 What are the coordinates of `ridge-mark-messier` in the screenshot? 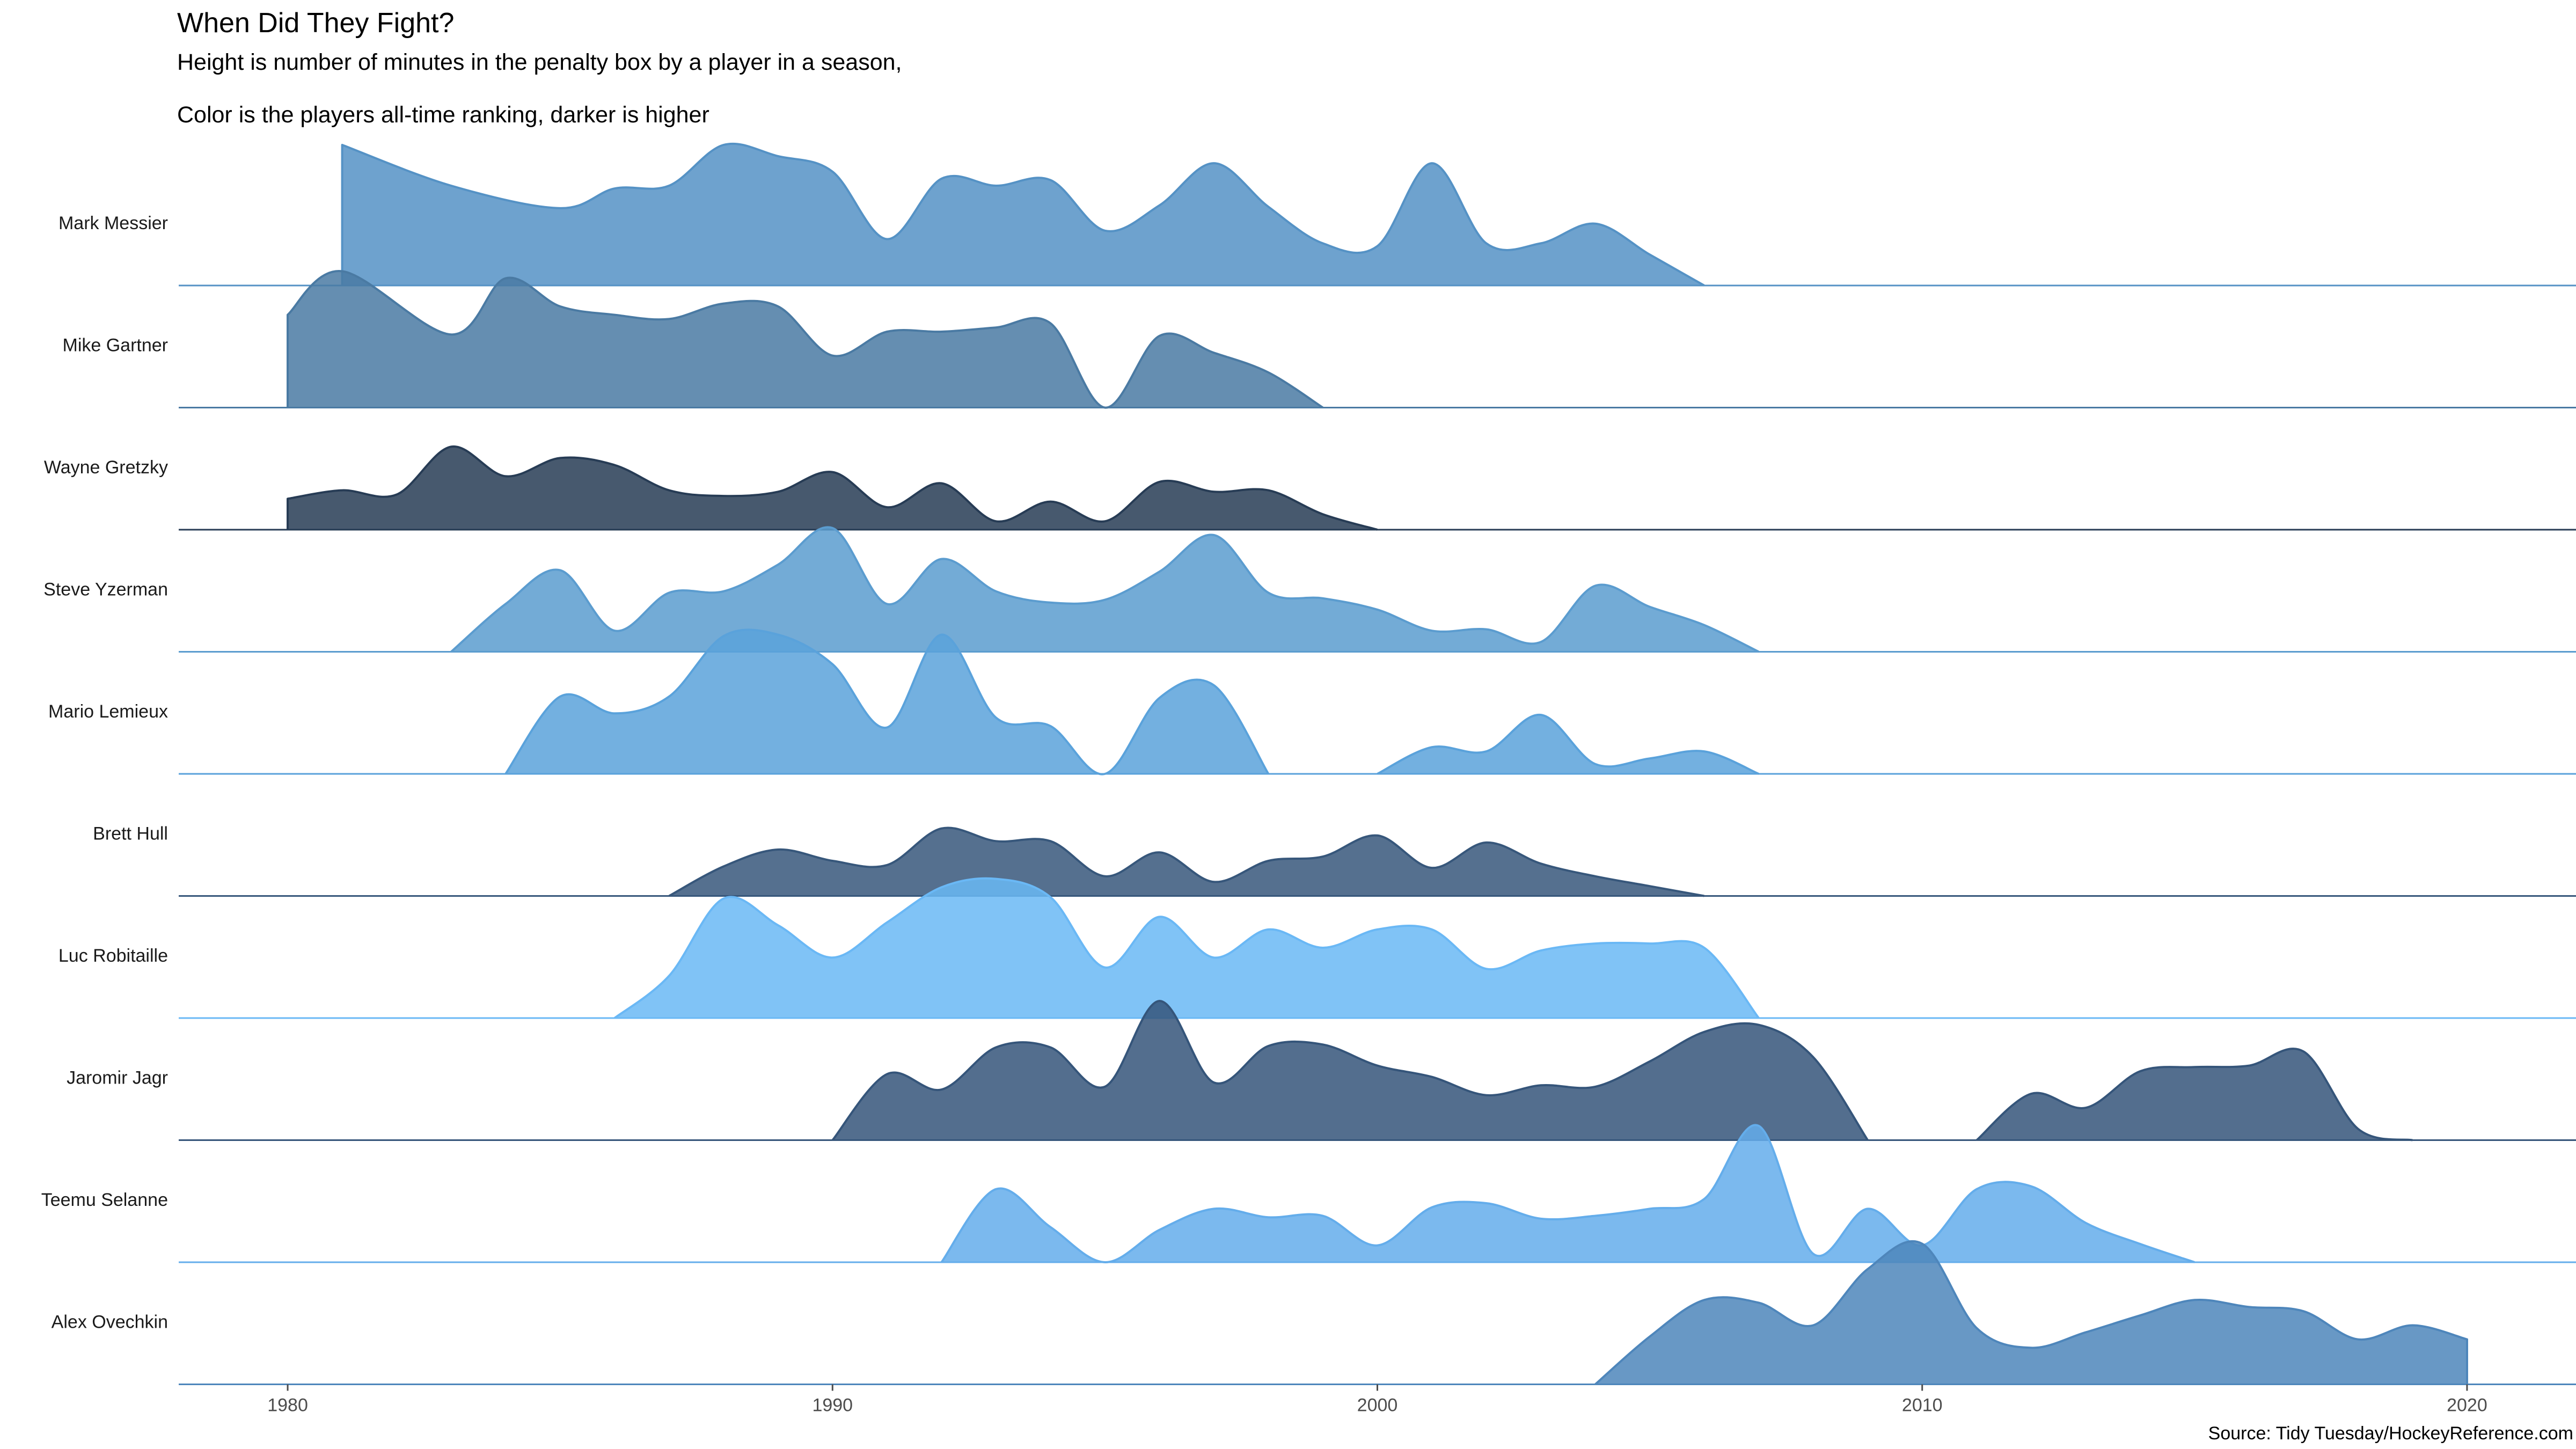 It's located at (1377, 214).